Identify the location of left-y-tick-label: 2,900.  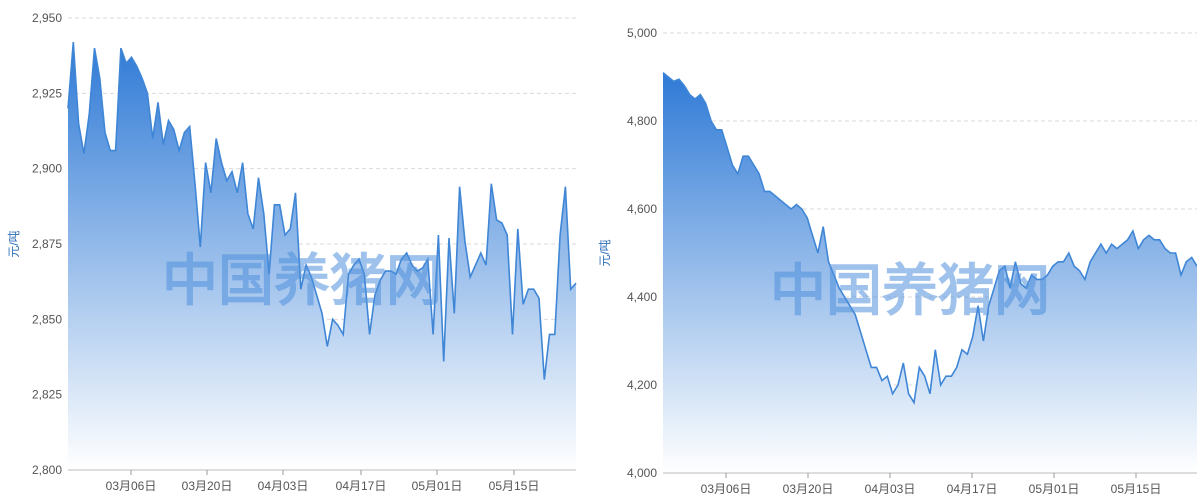
(47, 169).